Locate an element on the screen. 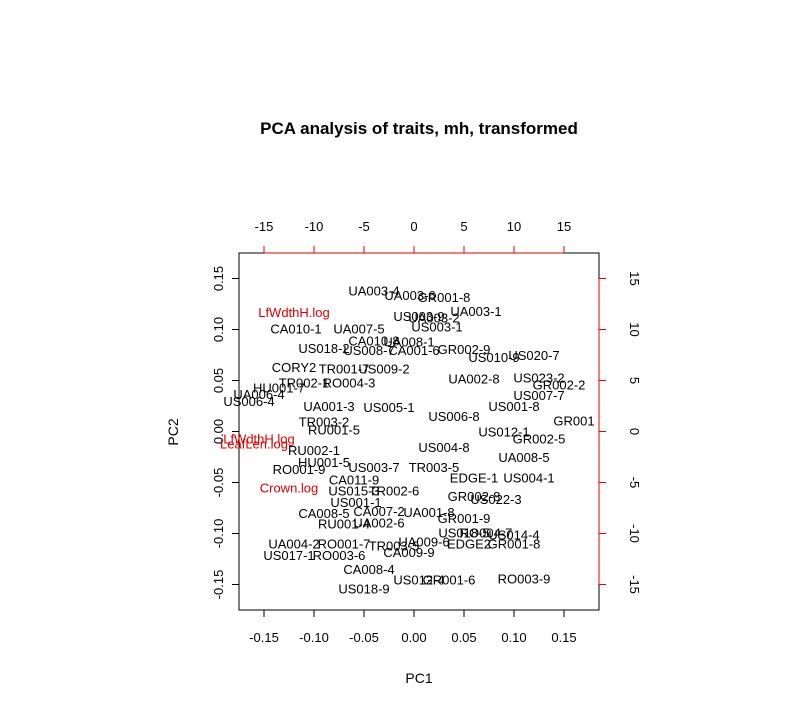 The height and width of the screenshot is (709, 800). point-label: CORY2 is located at coordinates (294, 367).